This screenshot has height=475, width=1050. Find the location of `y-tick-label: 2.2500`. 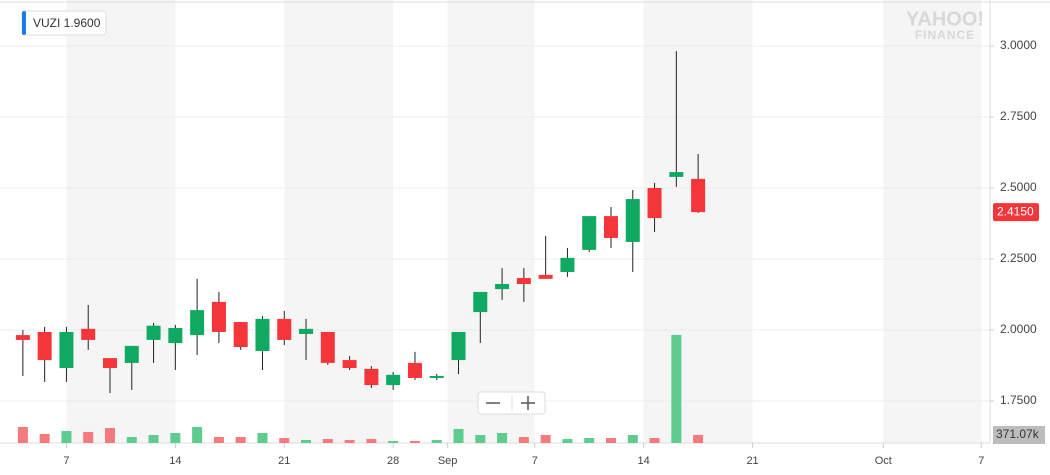

y-tick-label: 2.2500 is located at coordinates (1018, 258).